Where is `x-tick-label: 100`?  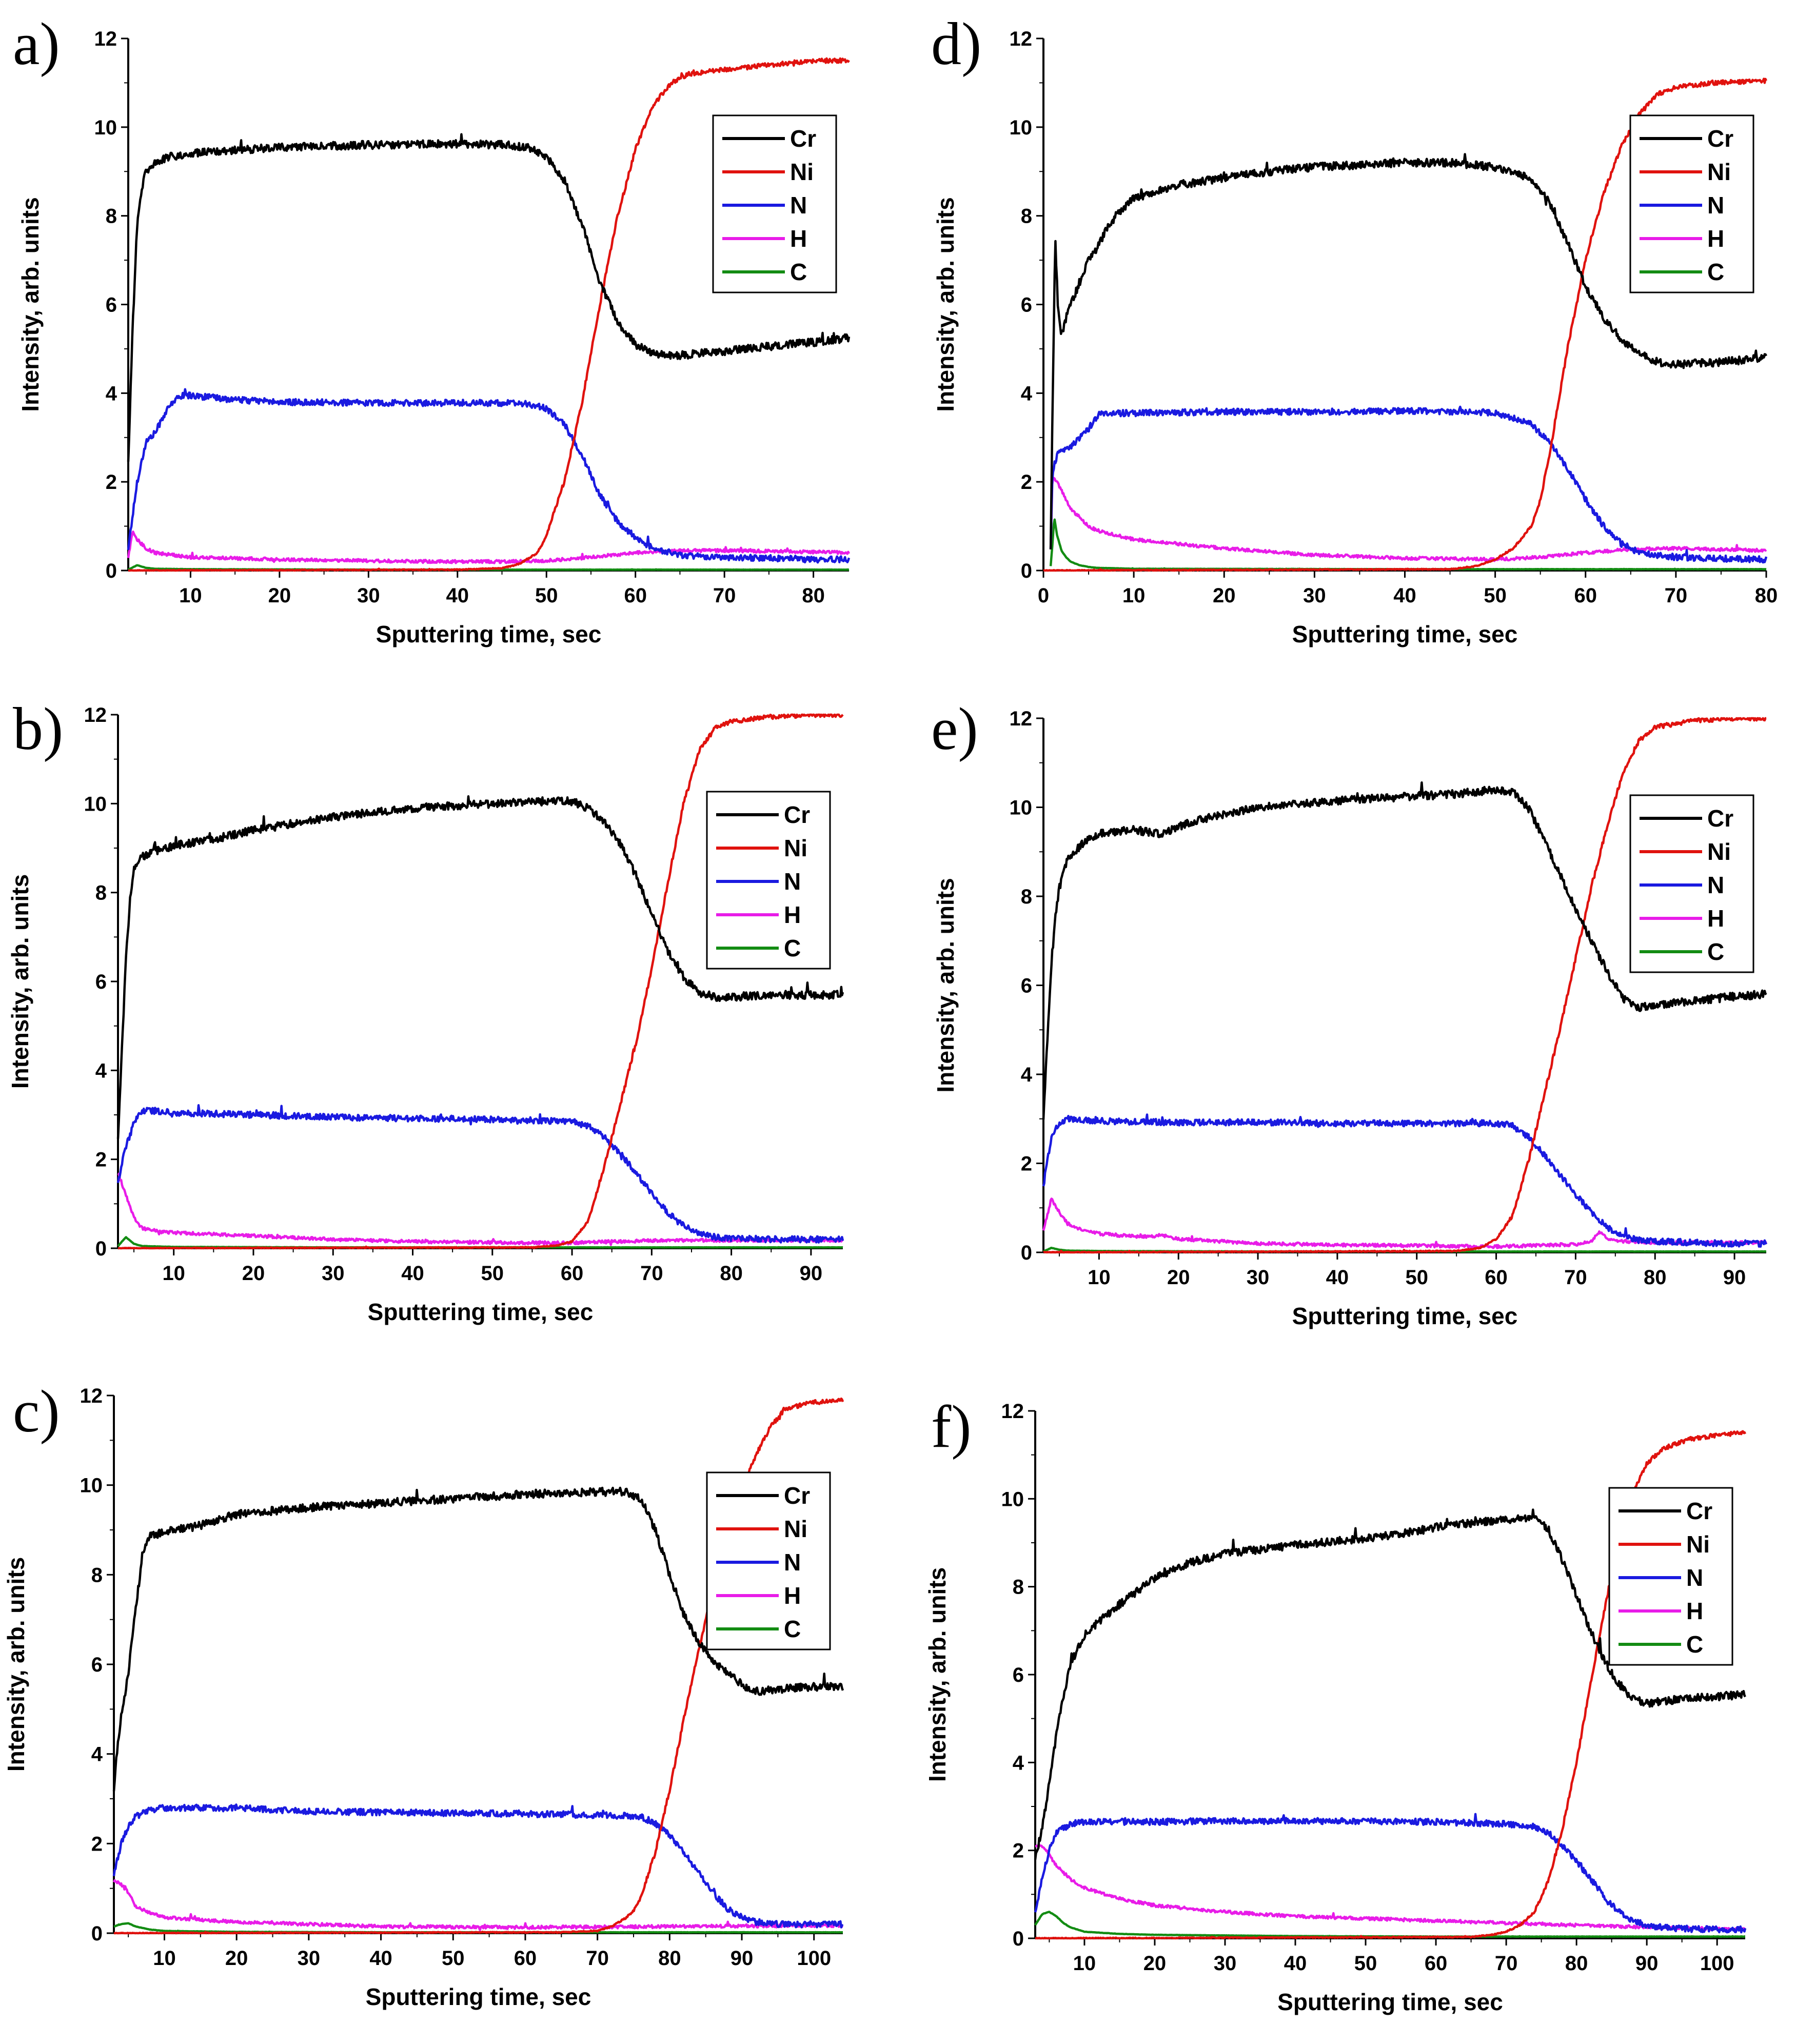 x-tick-label: 100 is located at coordinates (1717, 1964).